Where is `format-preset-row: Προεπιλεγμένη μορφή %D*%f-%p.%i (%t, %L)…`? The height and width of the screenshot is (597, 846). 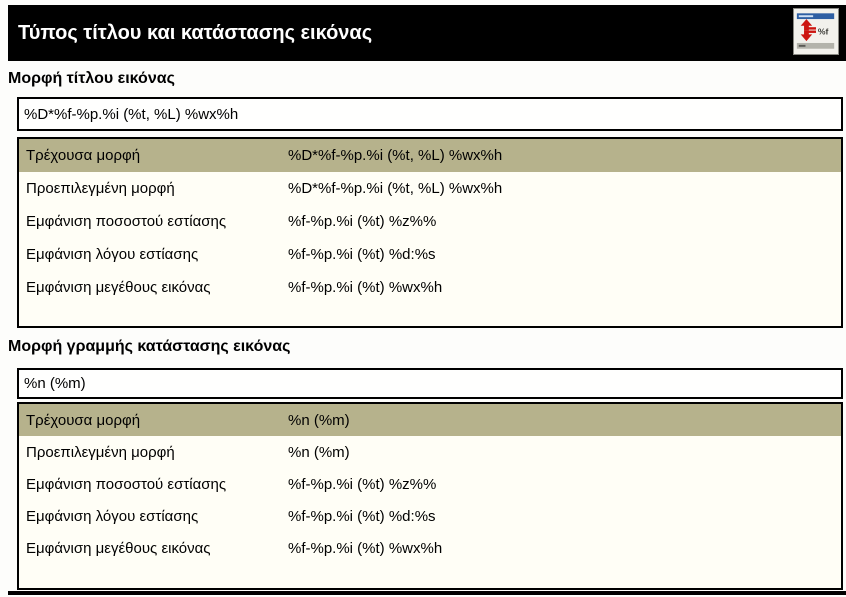
format-preset-row: Προεπιλεγμένη μορφή %D*%f-%p.%i (%t, %L)… is located at coordinates (430, 188).